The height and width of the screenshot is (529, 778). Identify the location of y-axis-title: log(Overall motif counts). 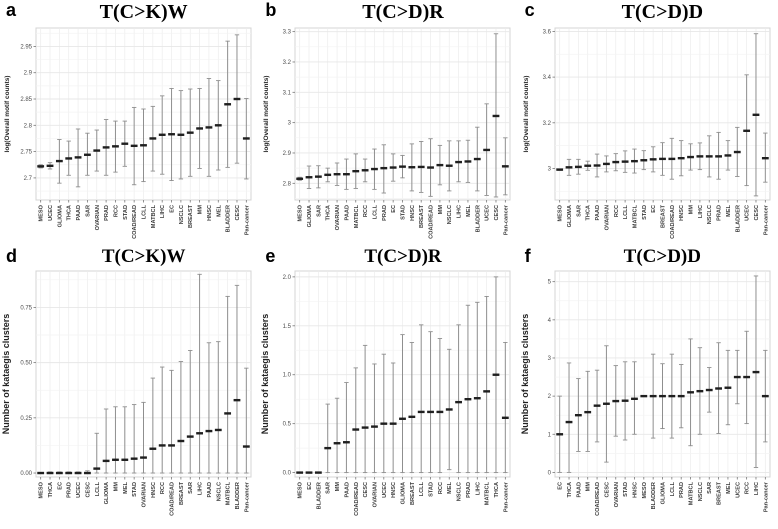
(7, 114).